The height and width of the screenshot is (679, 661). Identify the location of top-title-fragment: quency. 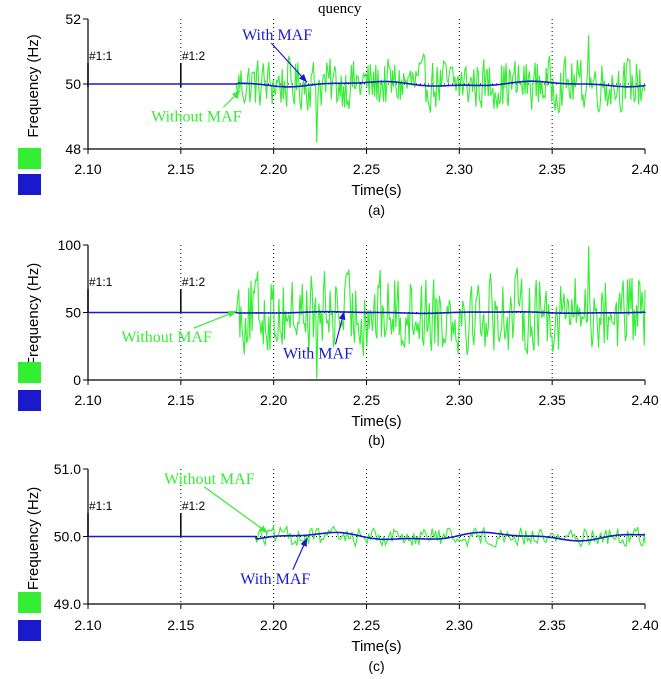
(340, 9).